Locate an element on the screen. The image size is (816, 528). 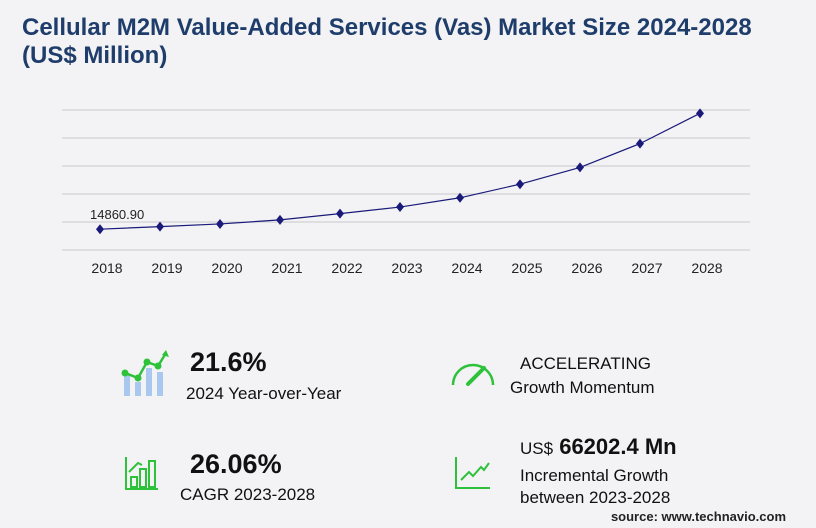
yoy-value: 21.6% is located at coordinates (228, 362).